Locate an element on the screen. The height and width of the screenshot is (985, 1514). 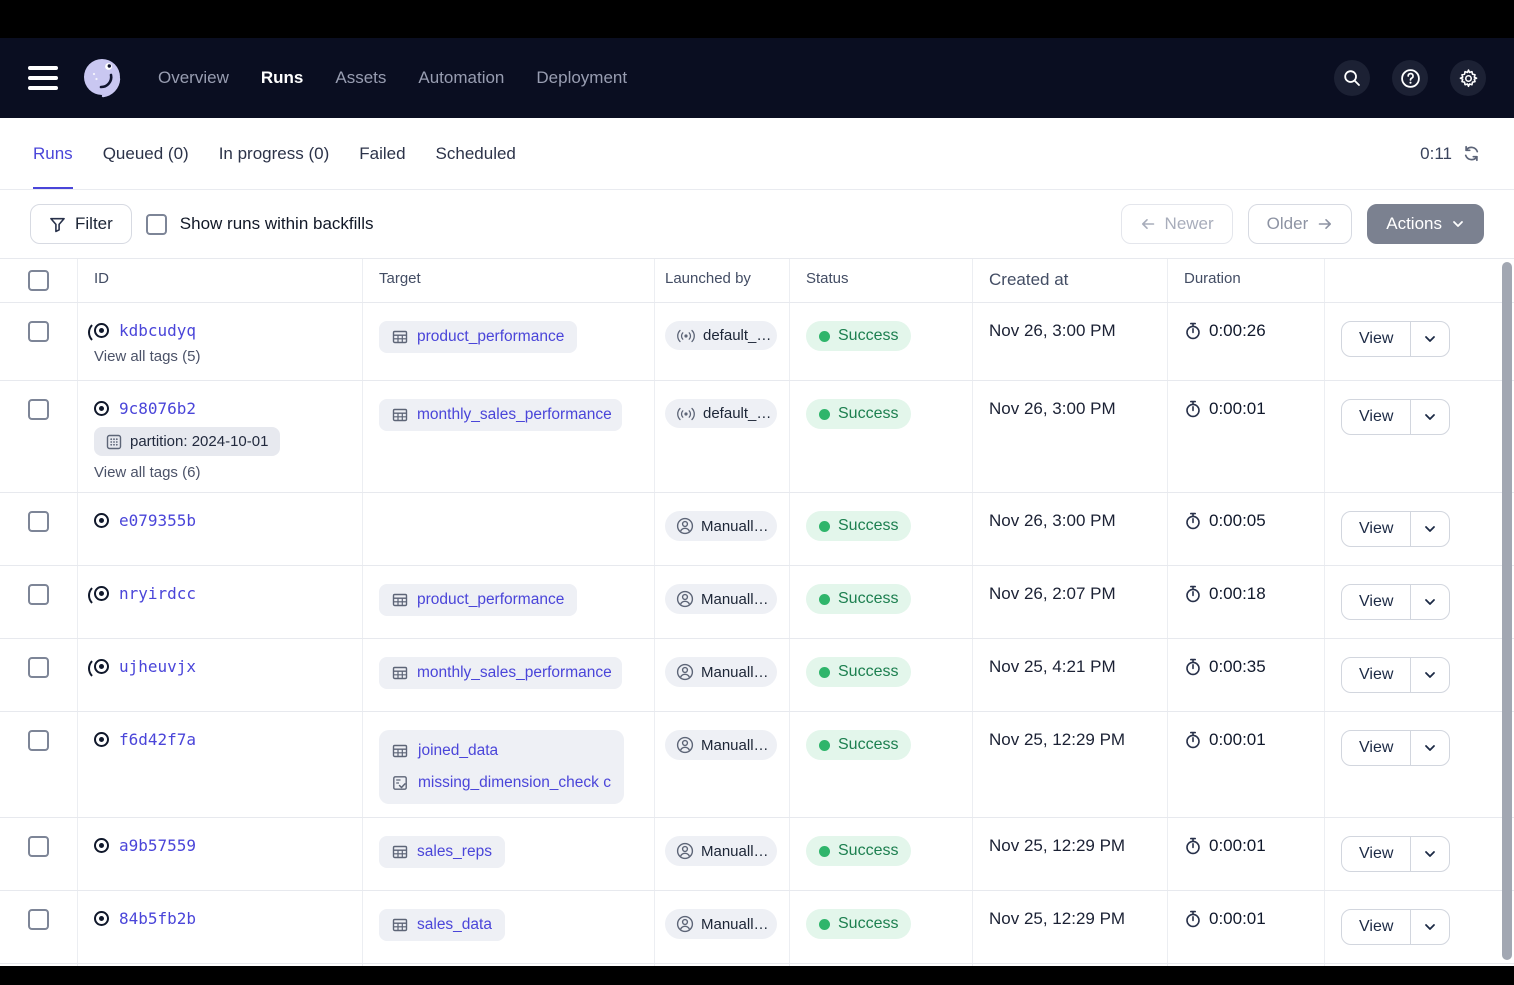
tab-scheduled: Scheduled is located at coordinates (475, 153).